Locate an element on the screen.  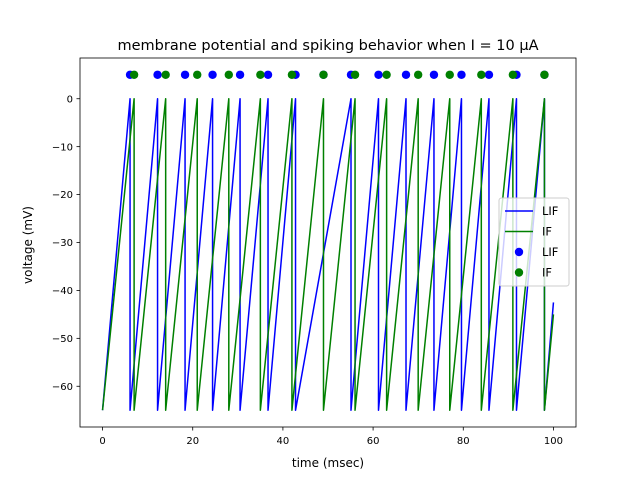
x-tick-label: 20 is located at coordinates (192, 441).